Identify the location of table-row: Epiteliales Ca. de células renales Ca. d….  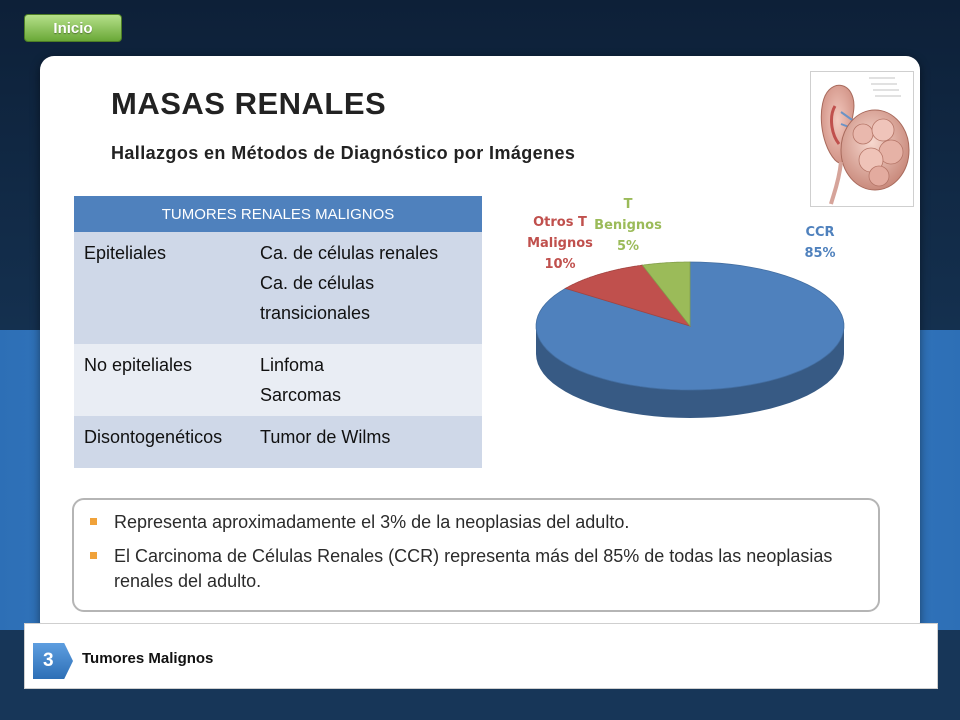
(278, 288).